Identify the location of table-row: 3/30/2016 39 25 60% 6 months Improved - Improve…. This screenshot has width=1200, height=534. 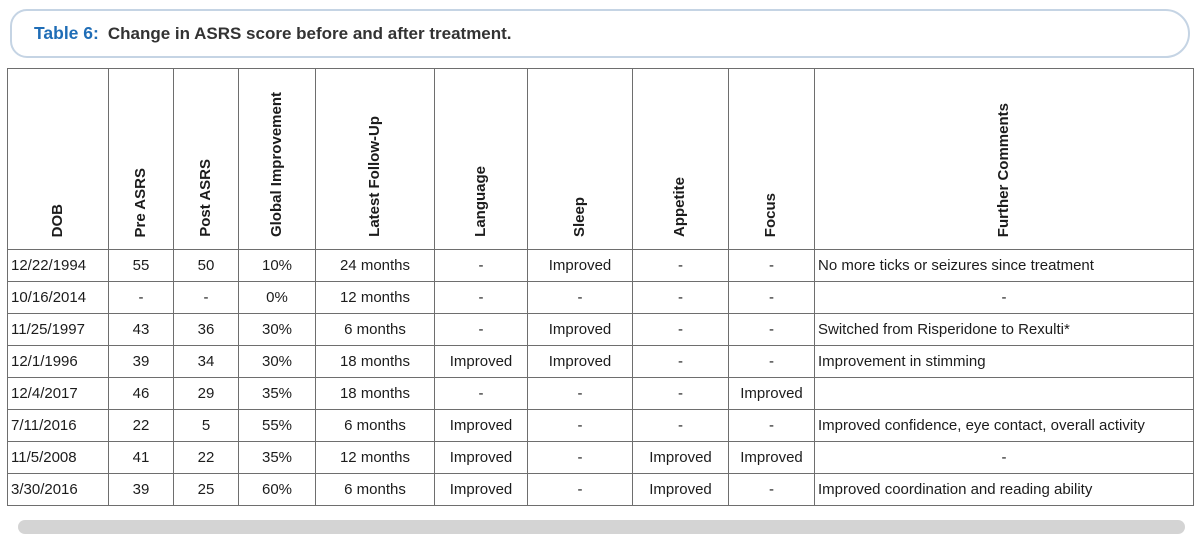
(600, 489).